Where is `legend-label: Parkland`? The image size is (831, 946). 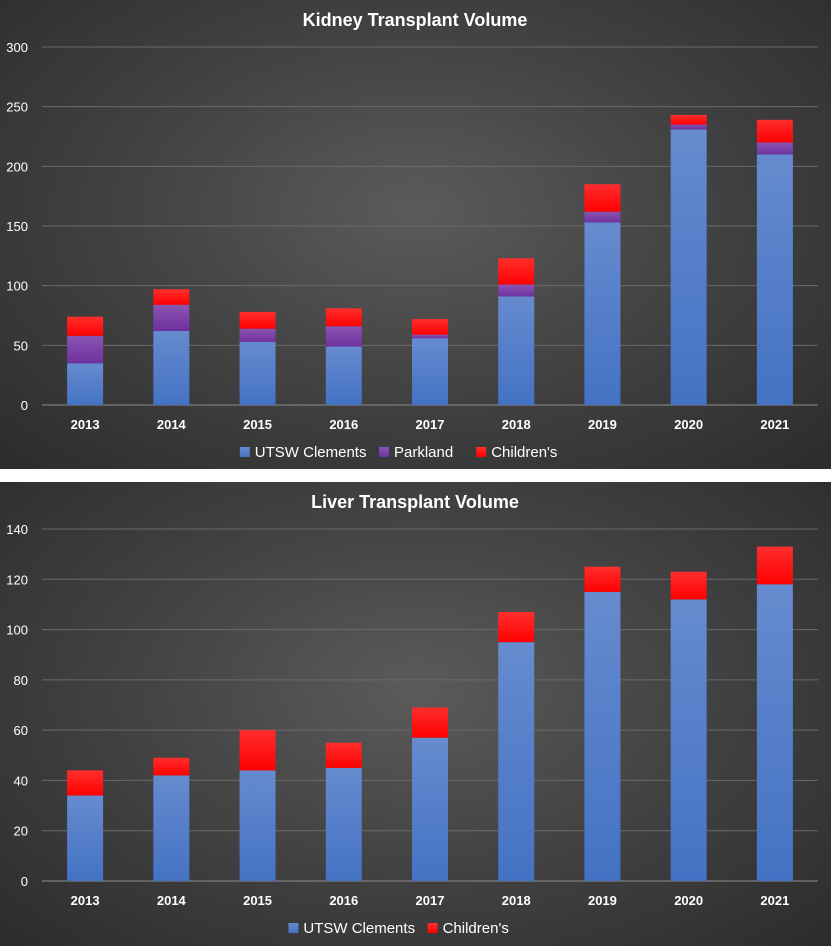 legend-label: Parkland is located at coordinates (423, 452).